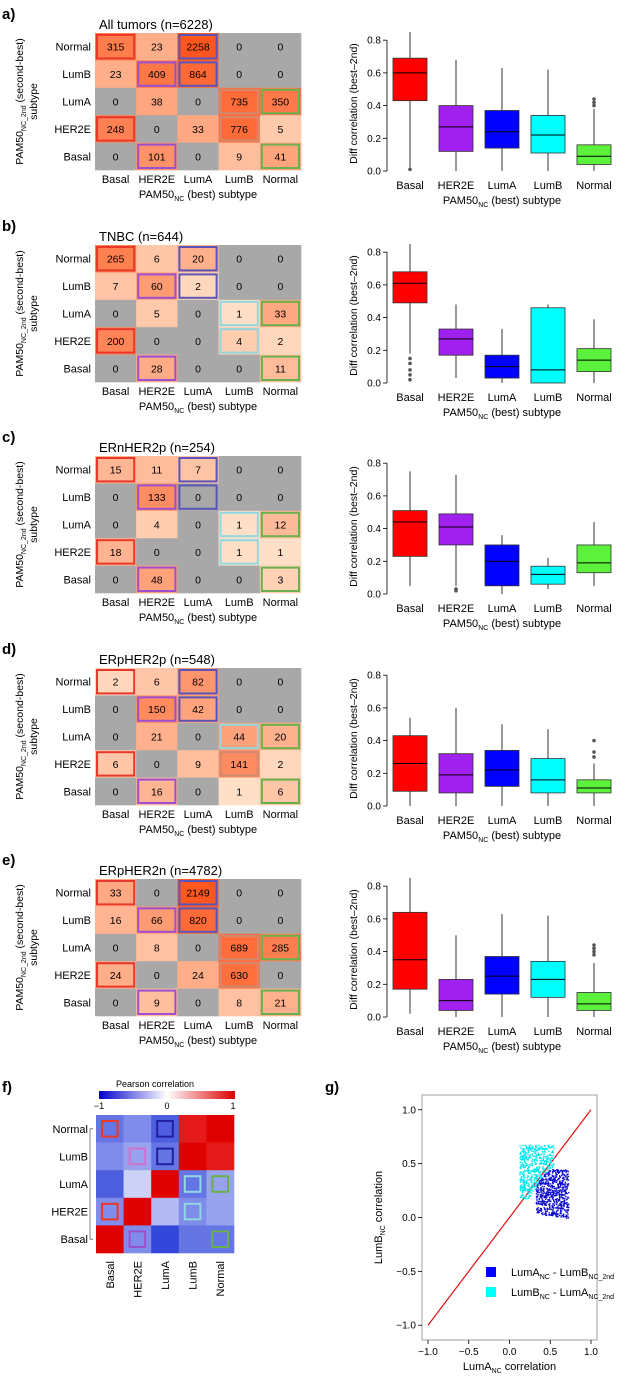  Describe the element at coordinates (198, 765) in the screenshot. I see `heatmap-value: 9` at that location.